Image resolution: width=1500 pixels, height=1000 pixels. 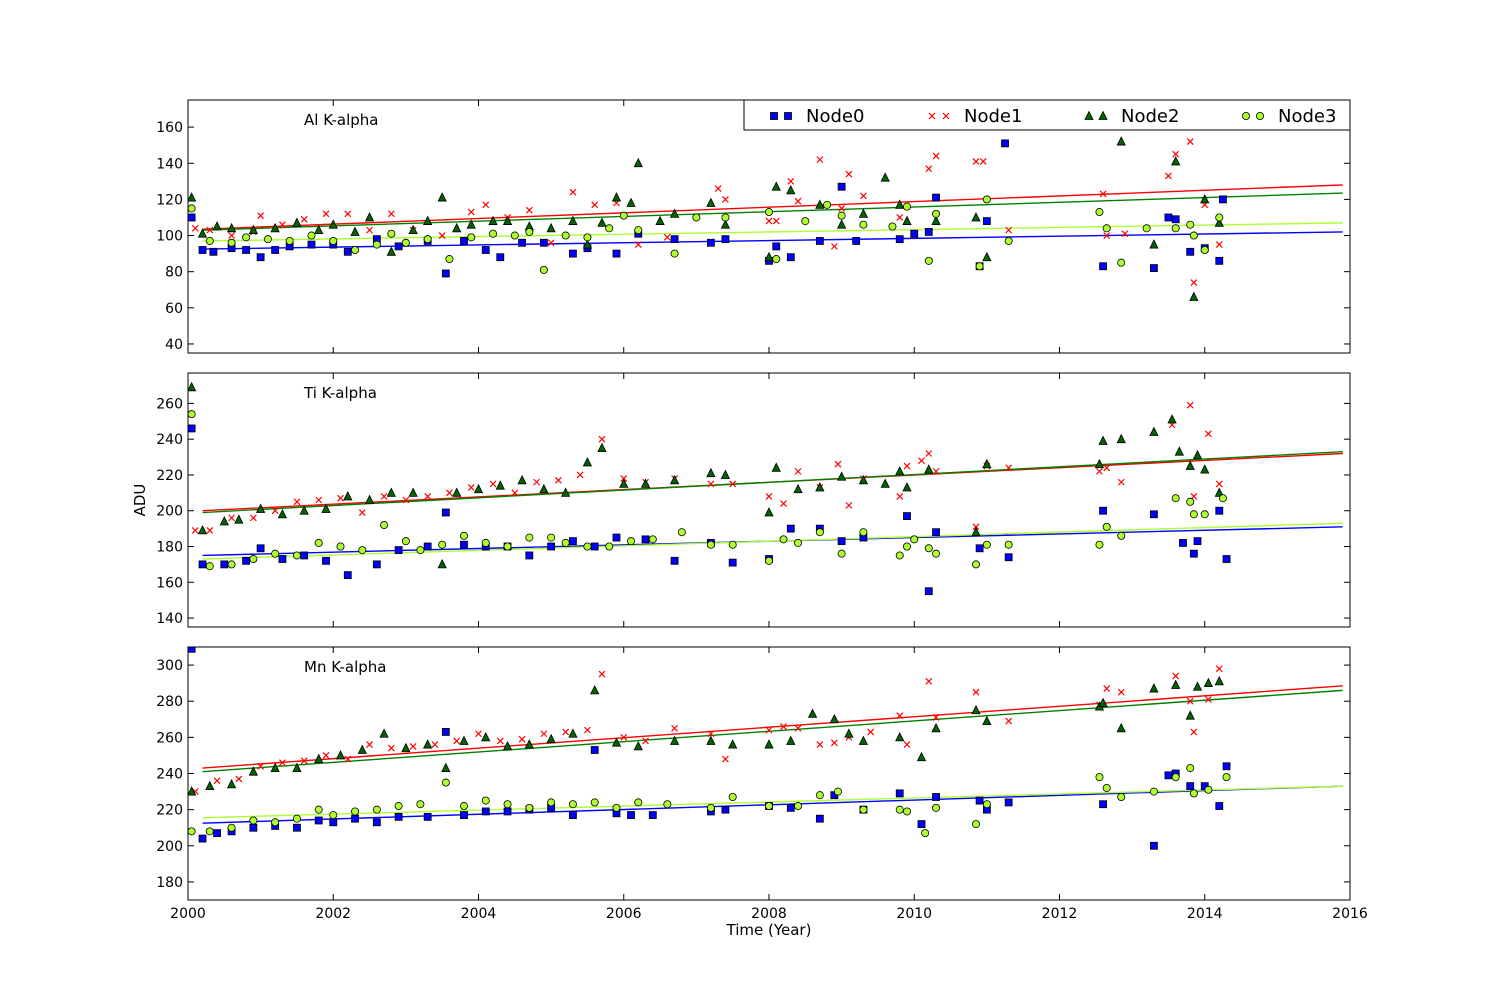 What do you see at coordinates (772, 541) in the screenshot?
I see `fit-line-node3` at bounding box center [772, 541].